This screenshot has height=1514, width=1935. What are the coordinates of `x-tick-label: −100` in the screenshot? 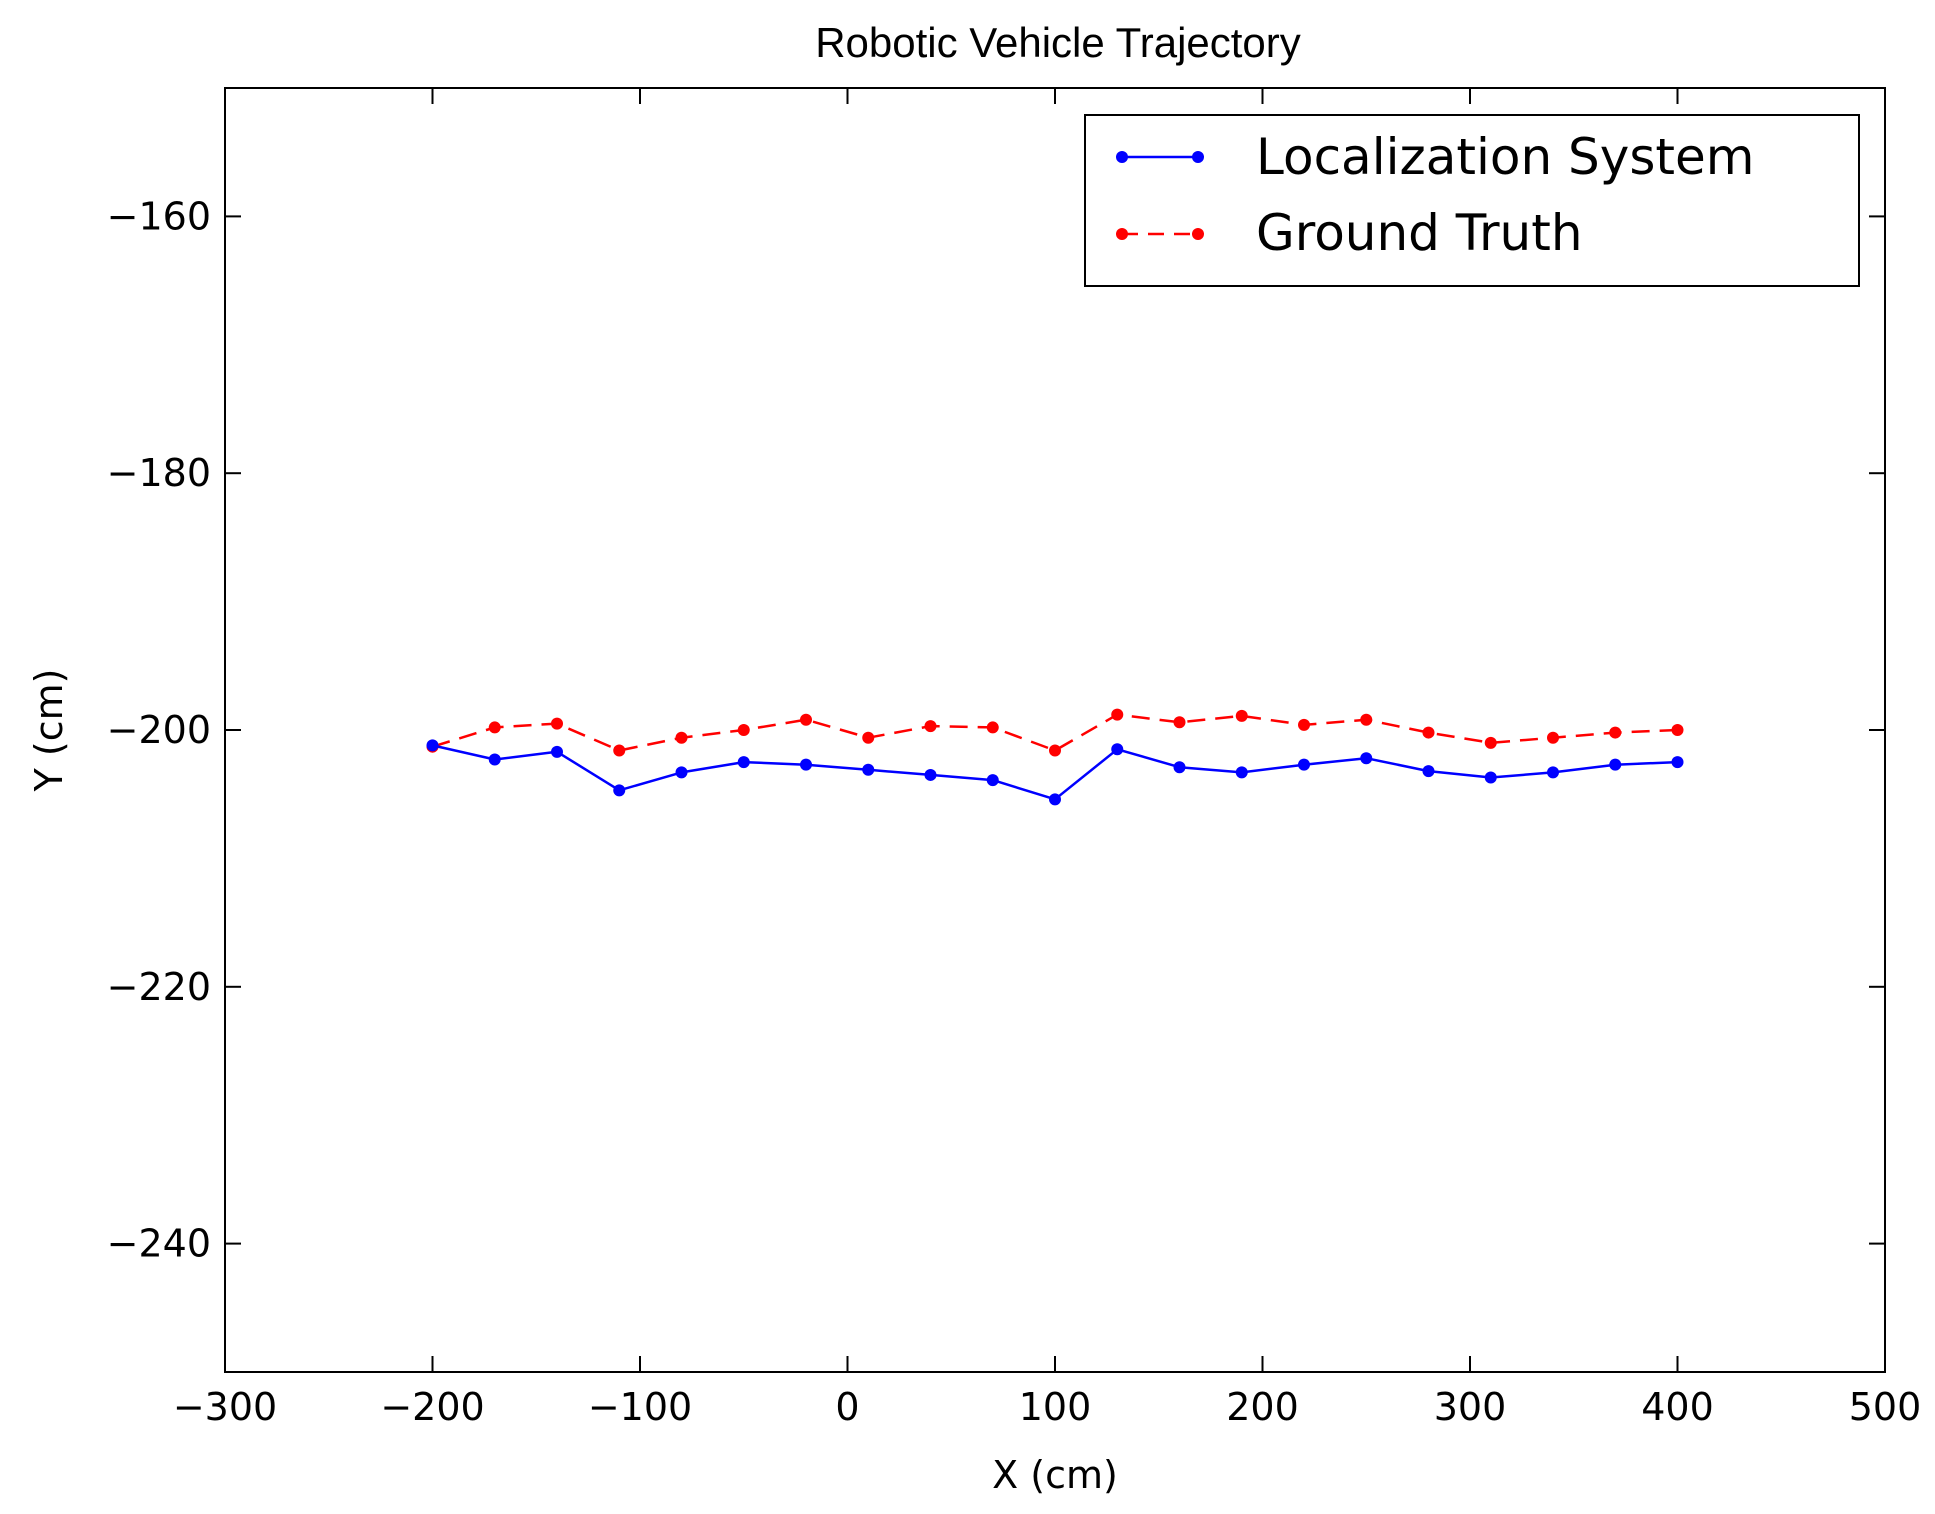 It's located at (640, 1407).